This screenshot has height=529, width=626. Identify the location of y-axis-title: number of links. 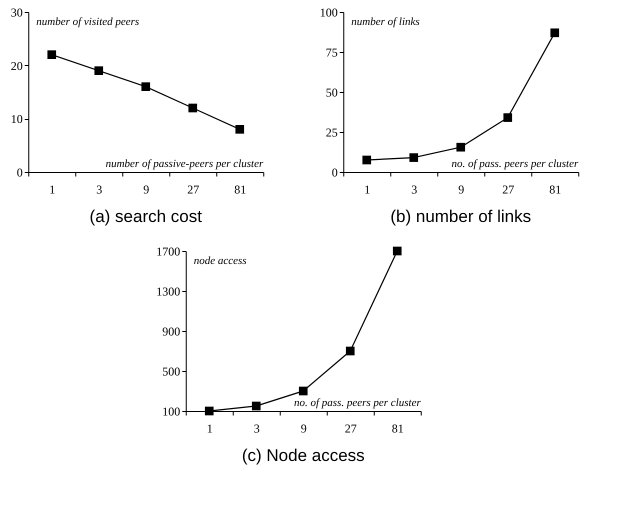
(385, 22).